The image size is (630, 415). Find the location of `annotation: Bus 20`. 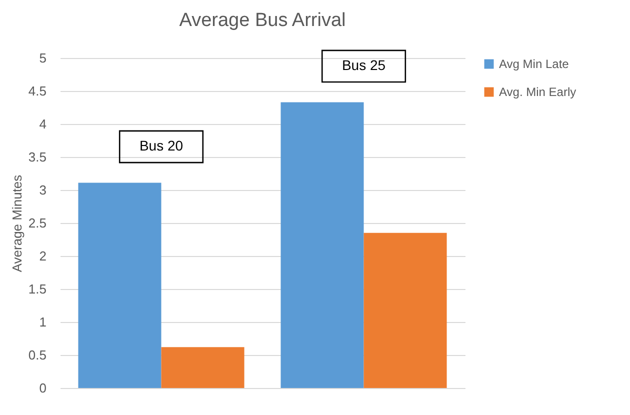

annotation: Bus 20 is located at coordinates (161, 146).